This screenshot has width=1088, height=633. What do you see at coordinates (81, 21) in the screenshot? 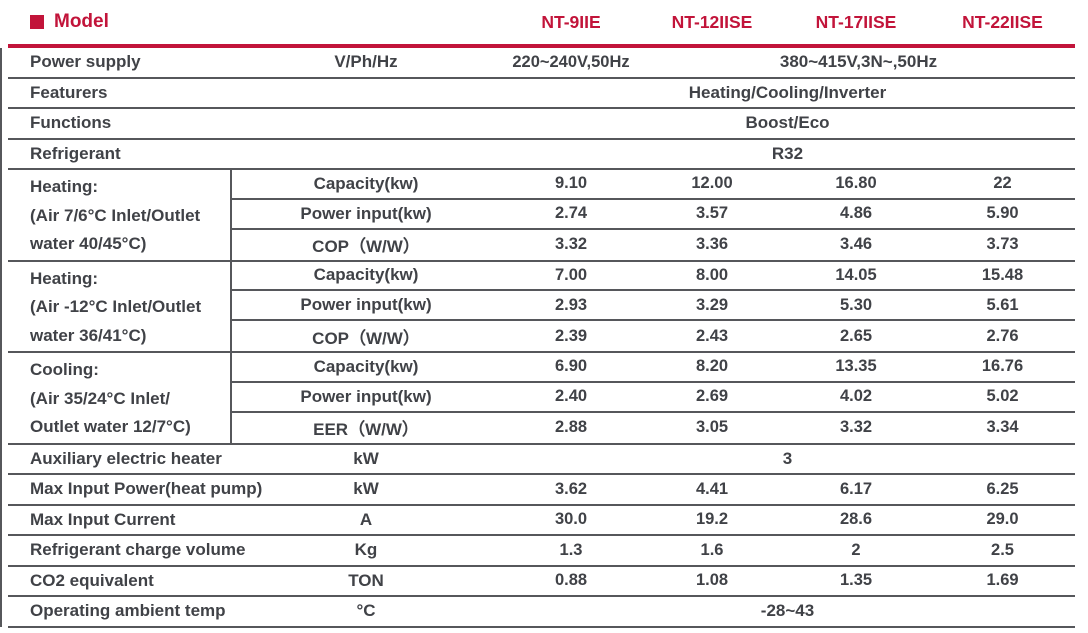
I see `model-header-label: Model` at bounding box center [81, 21].